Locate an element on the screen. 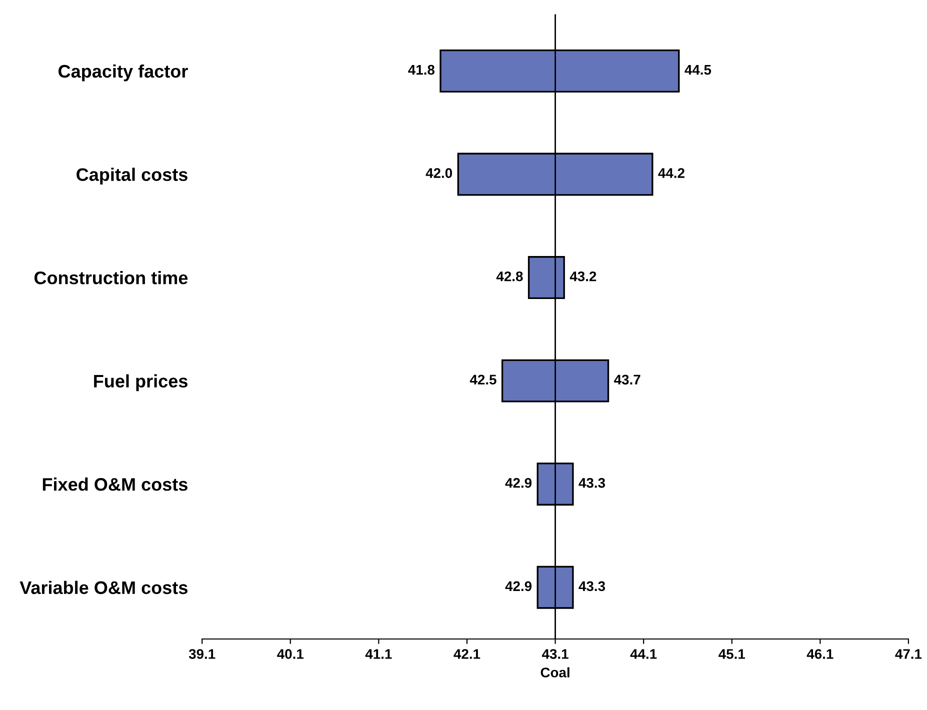 The image size is (927, 710). y-tick-label: Fixed O&M costs is located at coordinates (115, 484).